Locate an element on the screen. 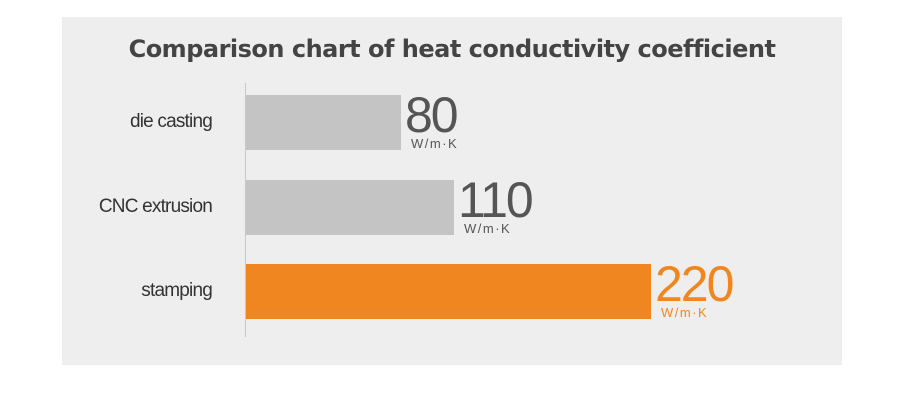  category-label: die casting is located at coordinates (171, 121).